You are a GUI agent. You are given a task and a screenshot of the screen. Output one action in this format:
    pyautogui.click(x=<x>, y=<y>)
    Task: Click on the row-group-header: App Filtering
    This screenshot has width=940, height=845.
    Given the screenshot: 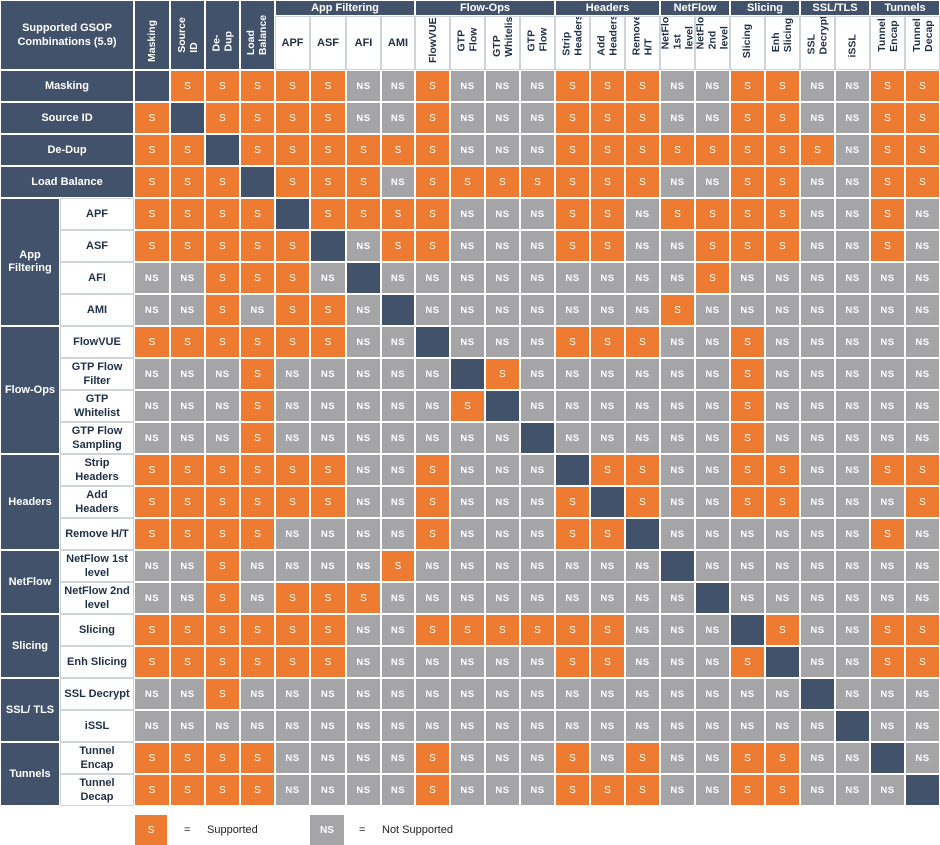 What is the action you would take?
    pyautogui.click(x=30, y=262)
    